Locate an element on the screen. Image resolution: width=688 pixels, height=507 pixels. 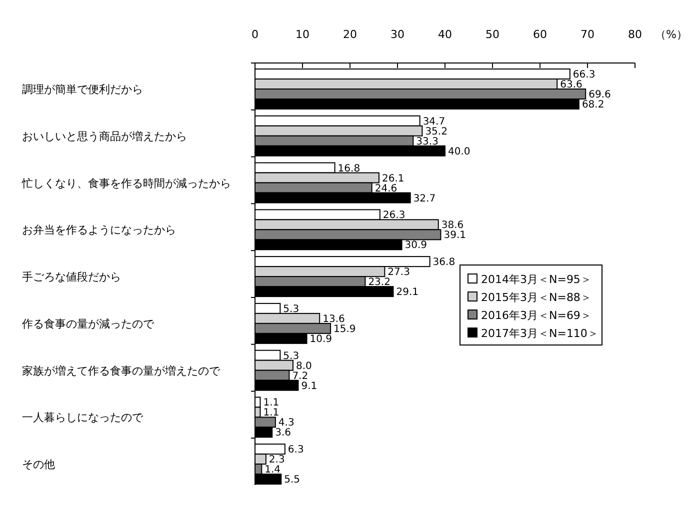
data-label: 27.3 is located at coordinates (399, 272).